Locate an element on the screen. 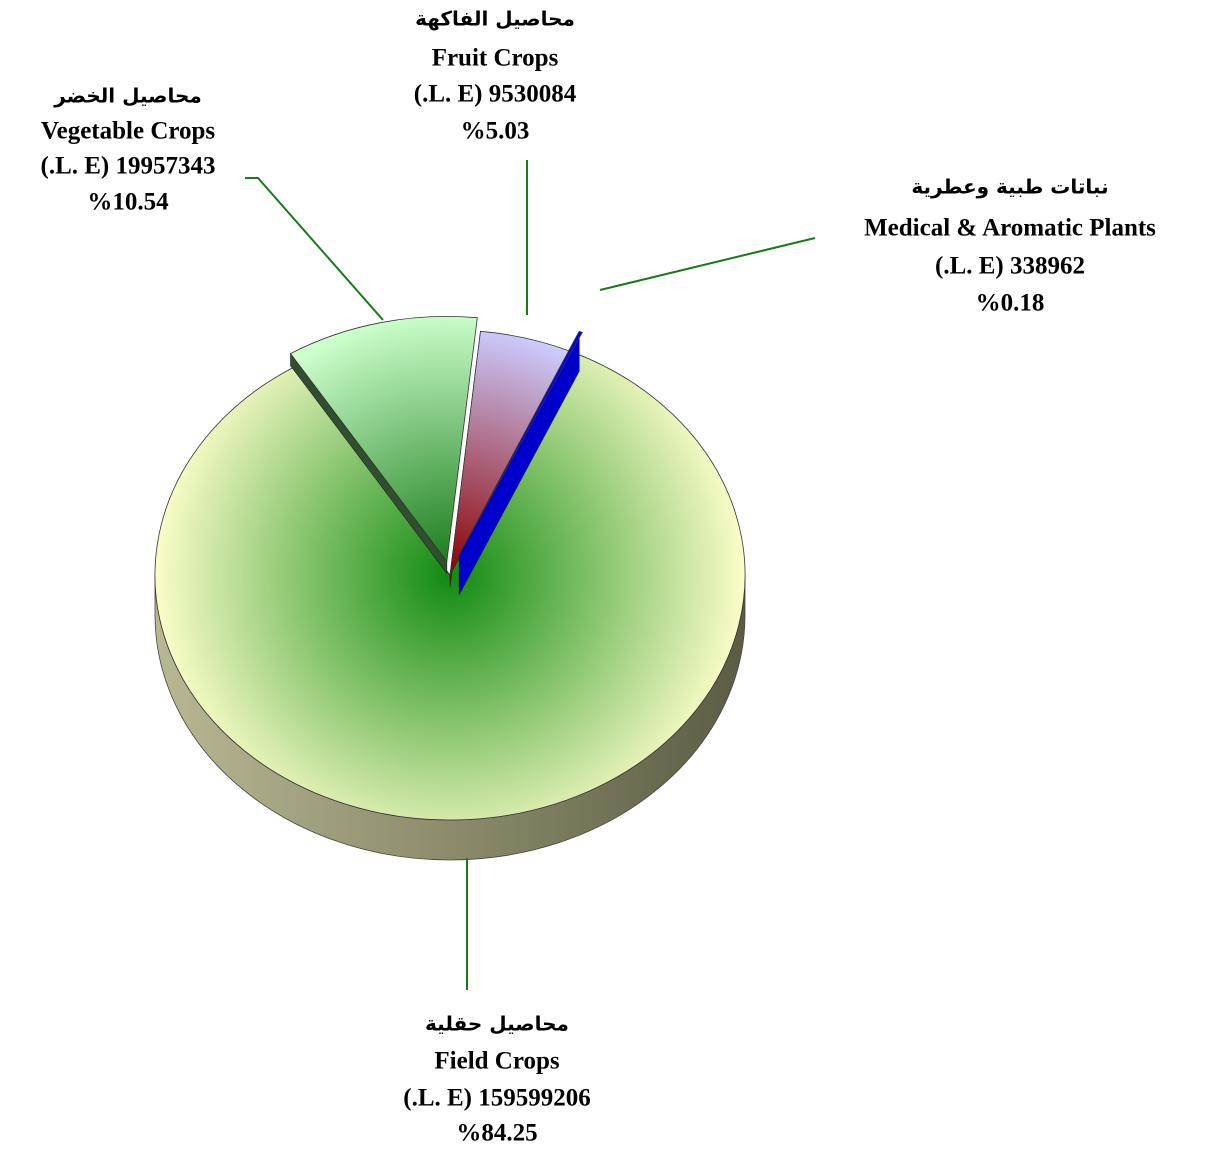 Image resolution: width=1206 pixels, height=1149 pixels. label-percent: %5.03 is located at coordinates (495, 131).